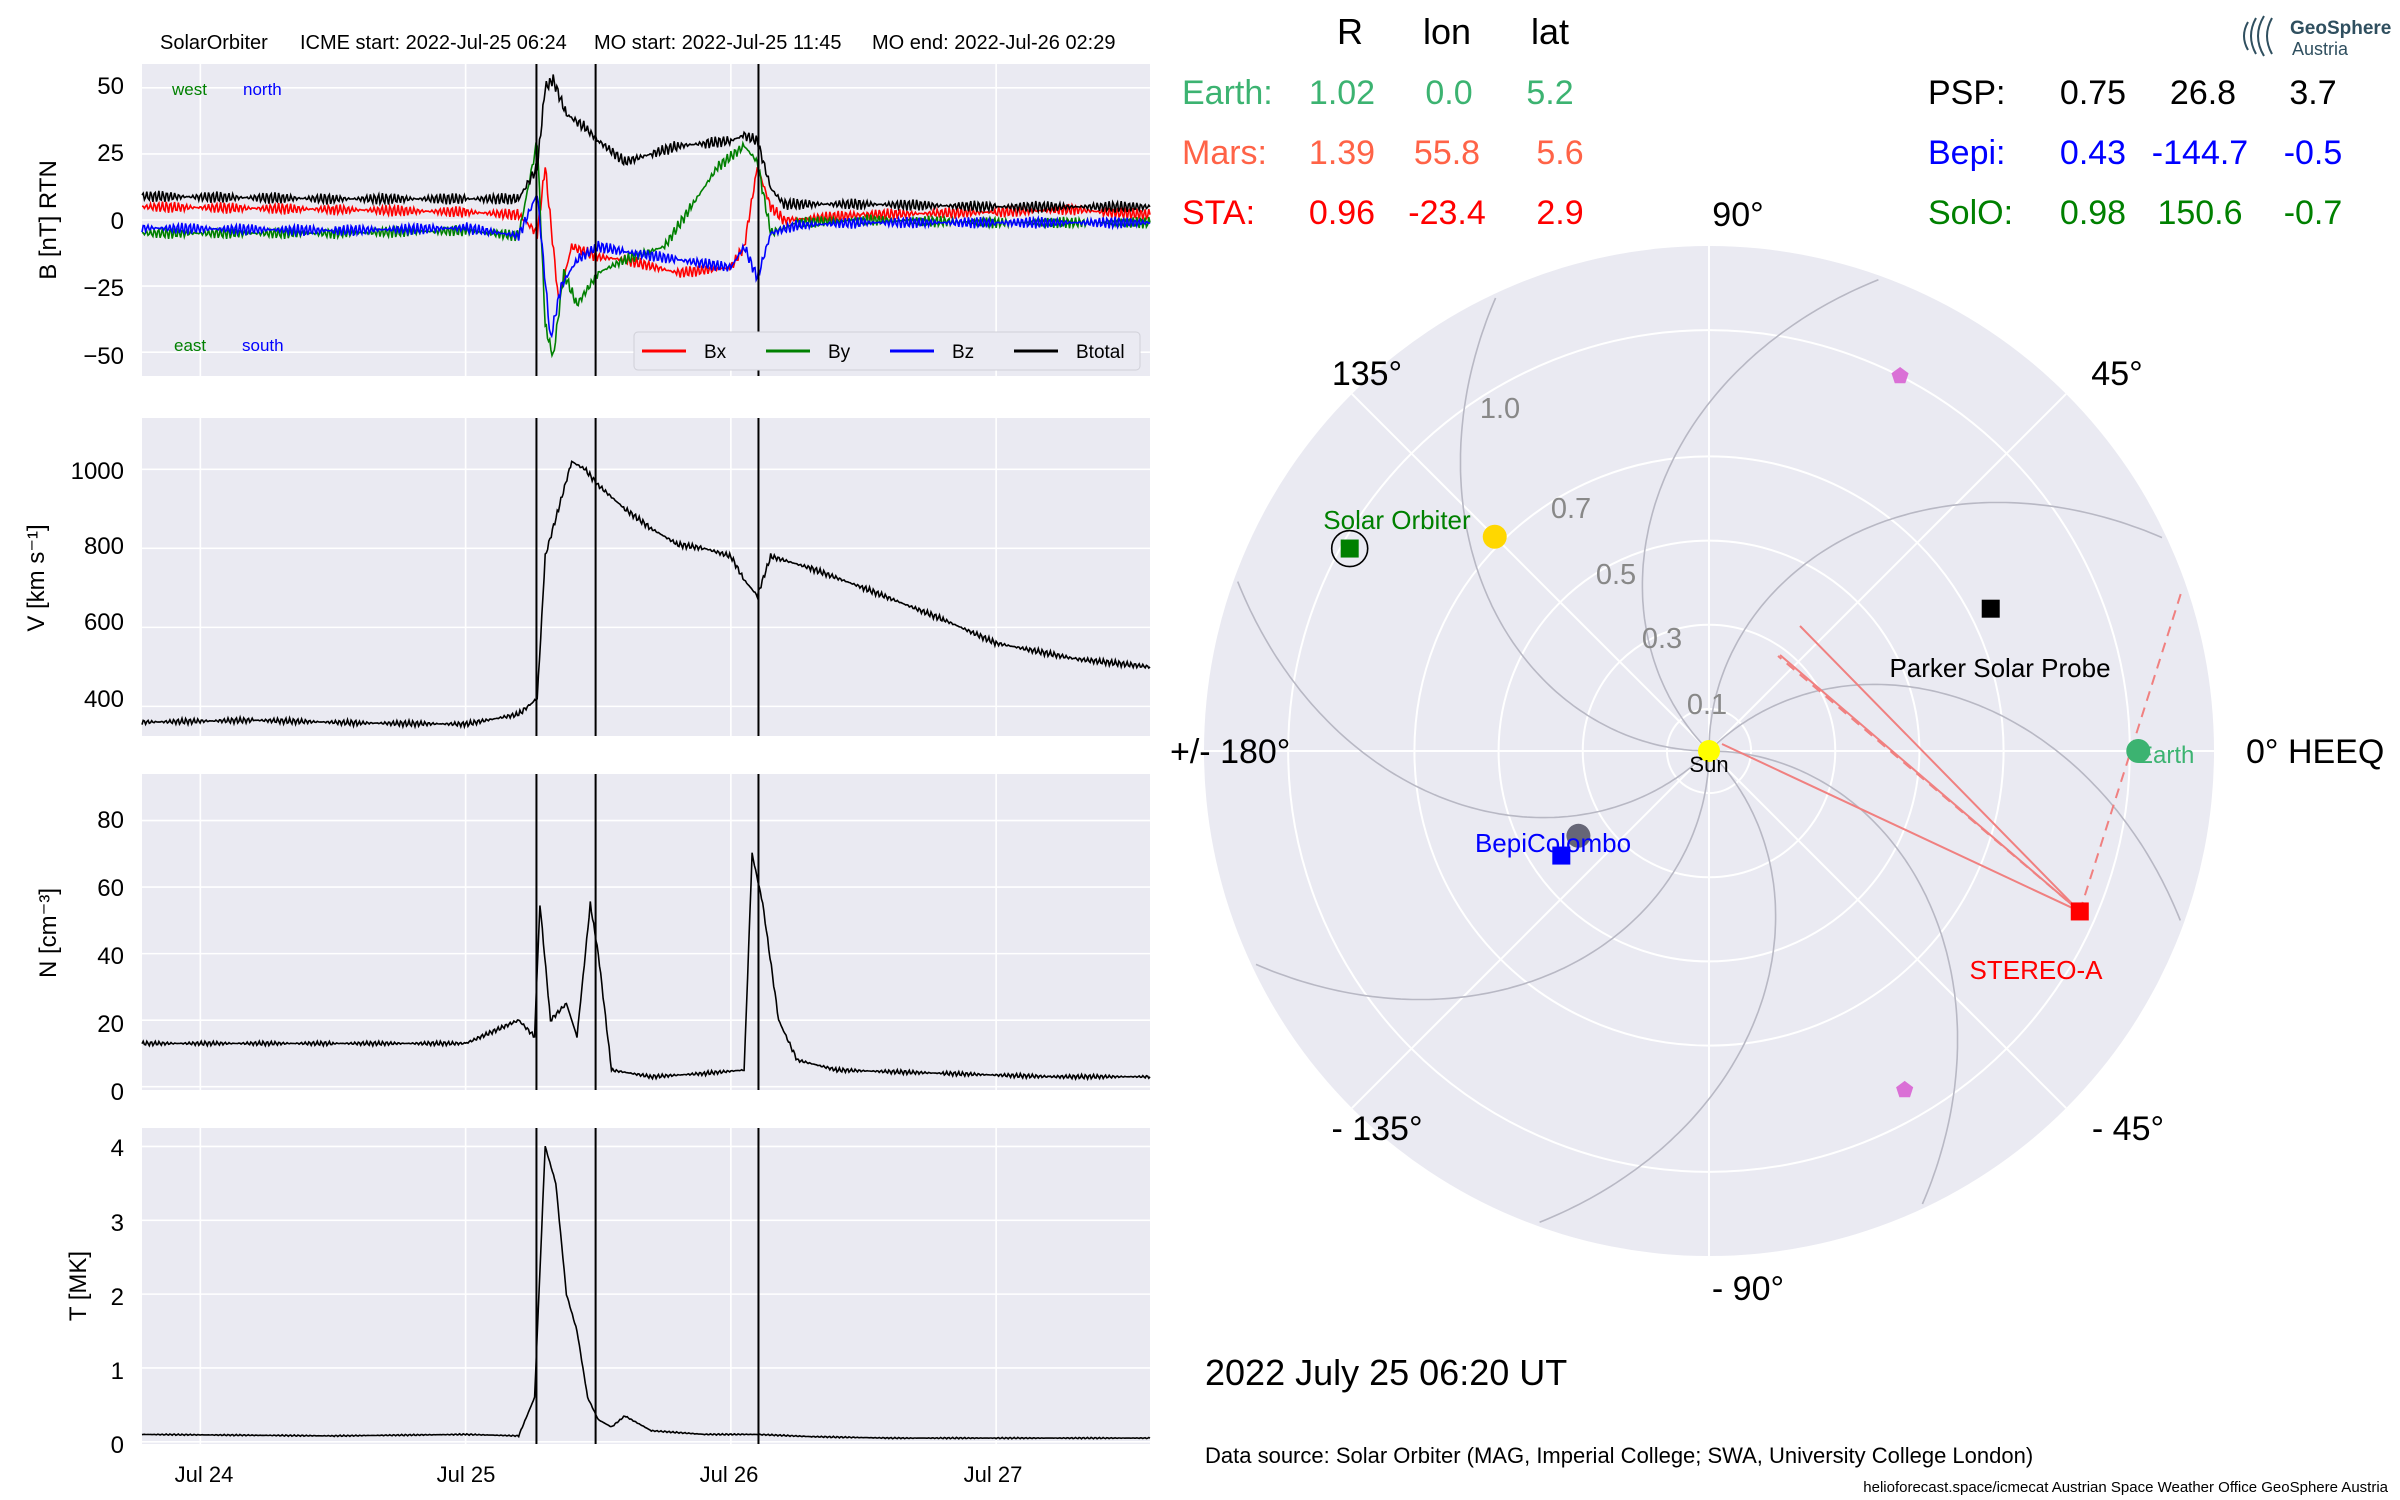 Image resolution: width=2400 pixels, height=1500 pixels. Describe the element at coordinates (2199, 213) in the screenshot. I see `row-solo-lon: 150.6` at that location.